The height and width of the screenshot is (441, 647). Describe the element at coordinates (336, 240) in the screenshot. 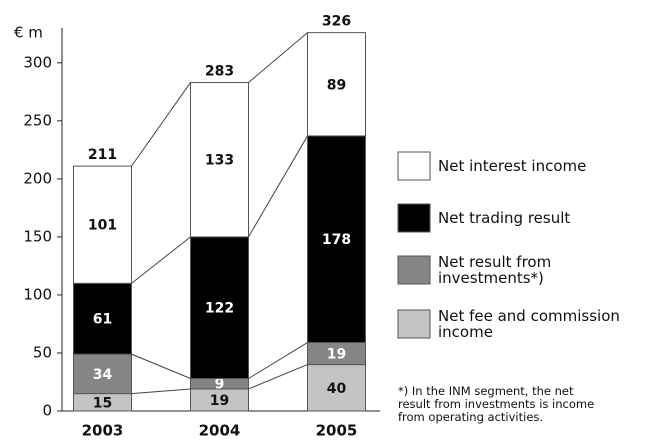

I see `data-label: 178` at that location.